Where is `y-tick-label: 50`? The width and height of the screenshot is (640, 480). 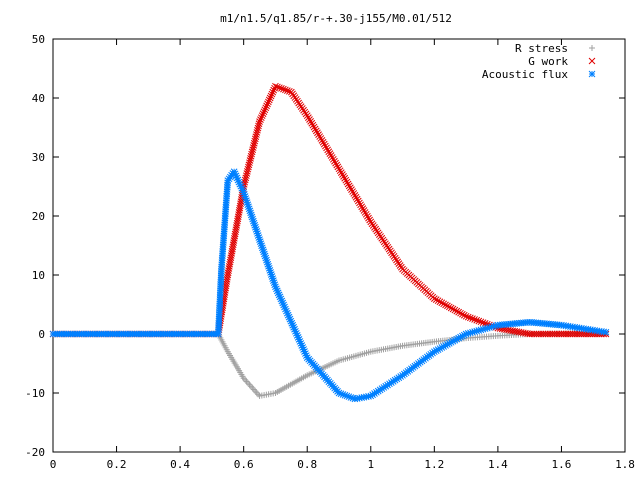 y-tick-label: 50 is located at coordinates (38, 39).